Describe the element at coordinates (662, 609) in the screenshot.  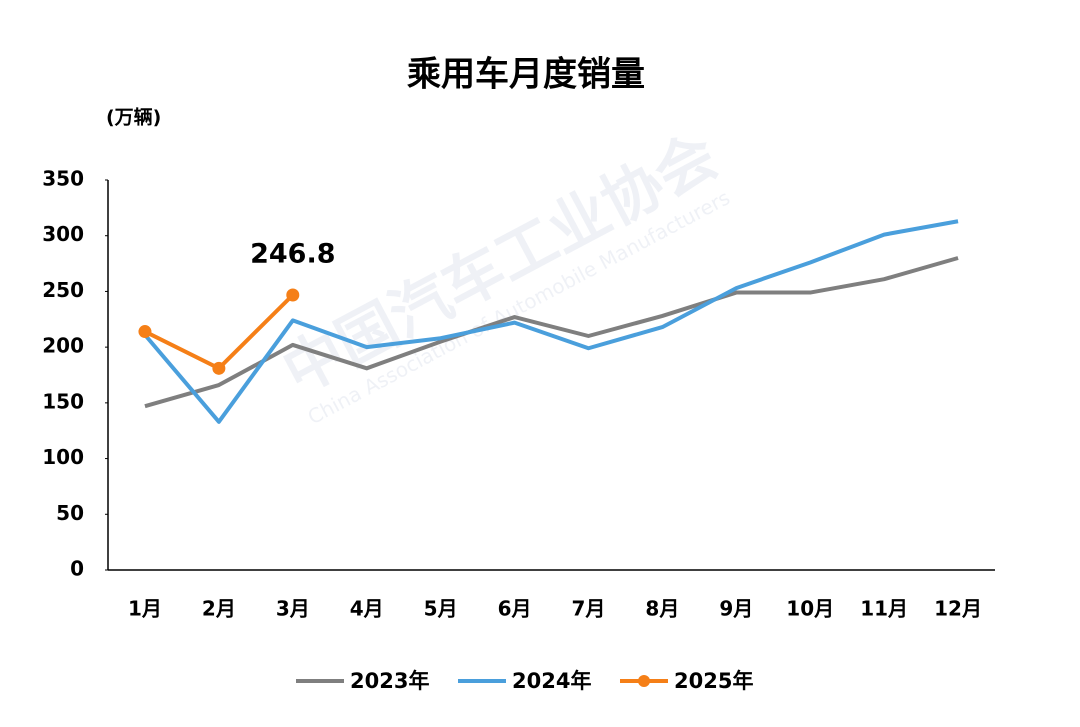
I see `x-tick-label: 8月` at that location.